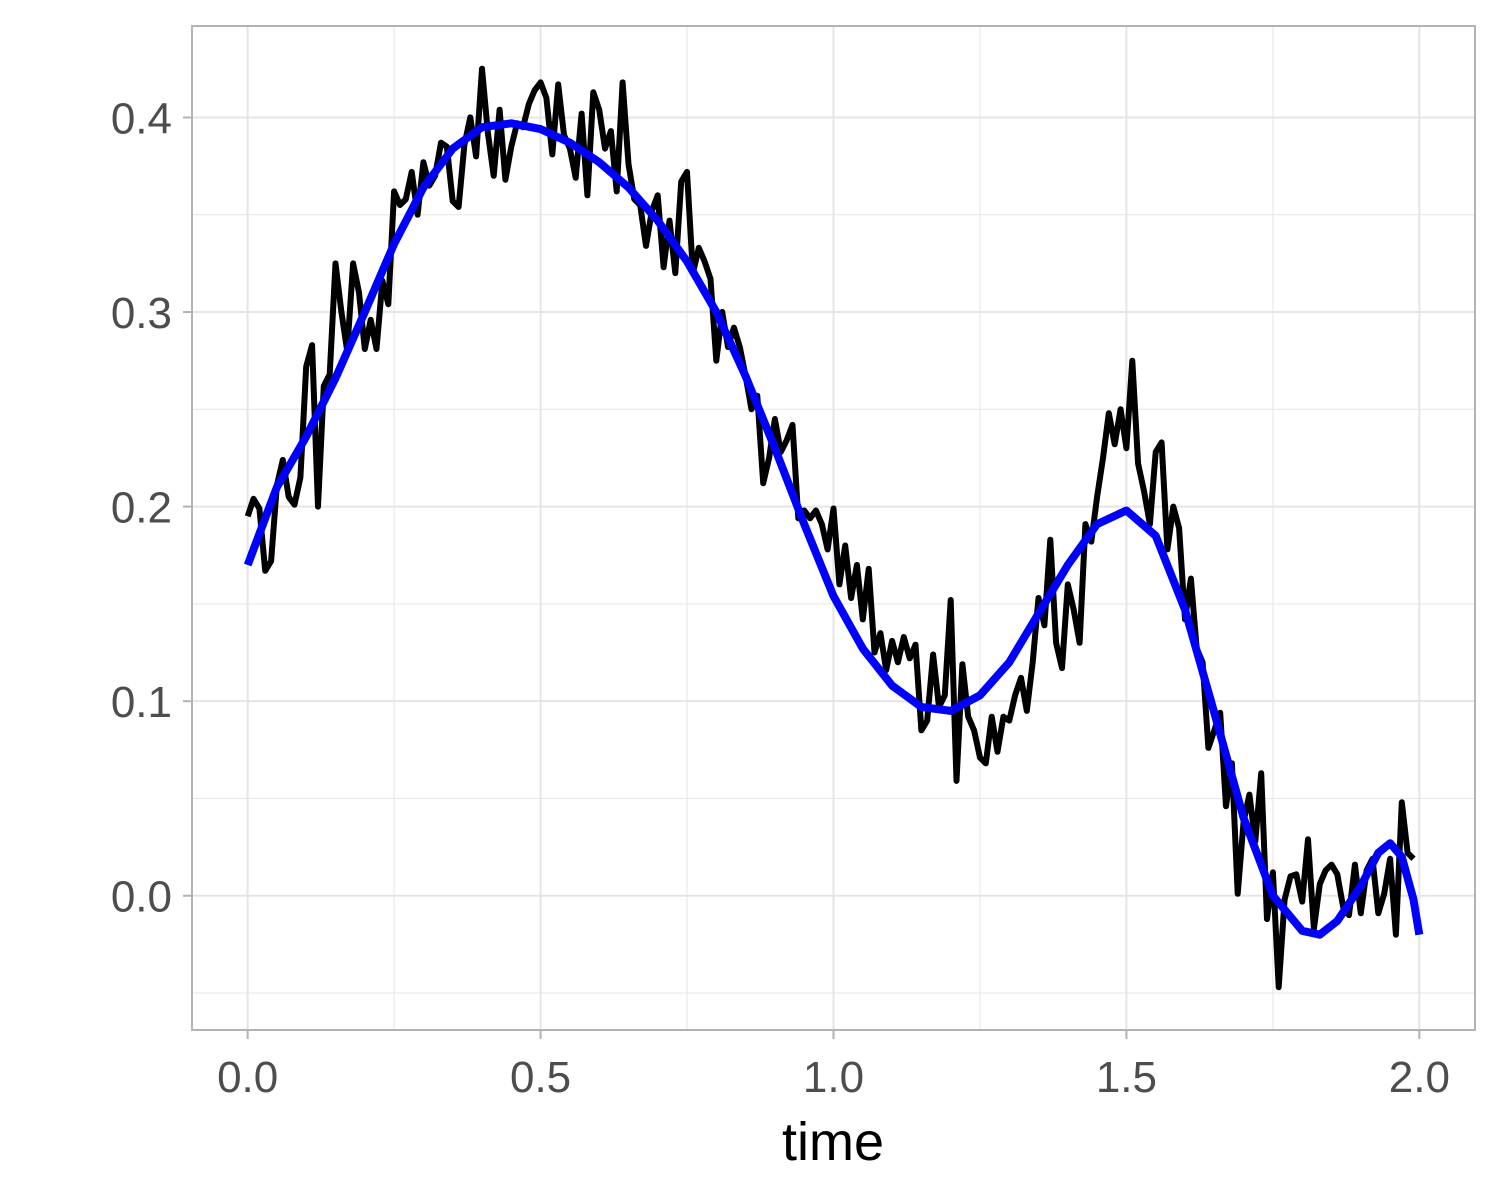 The image size is (1500, 1200). I want to click on x-tick-label: 2.0, so click(1419, 1077).